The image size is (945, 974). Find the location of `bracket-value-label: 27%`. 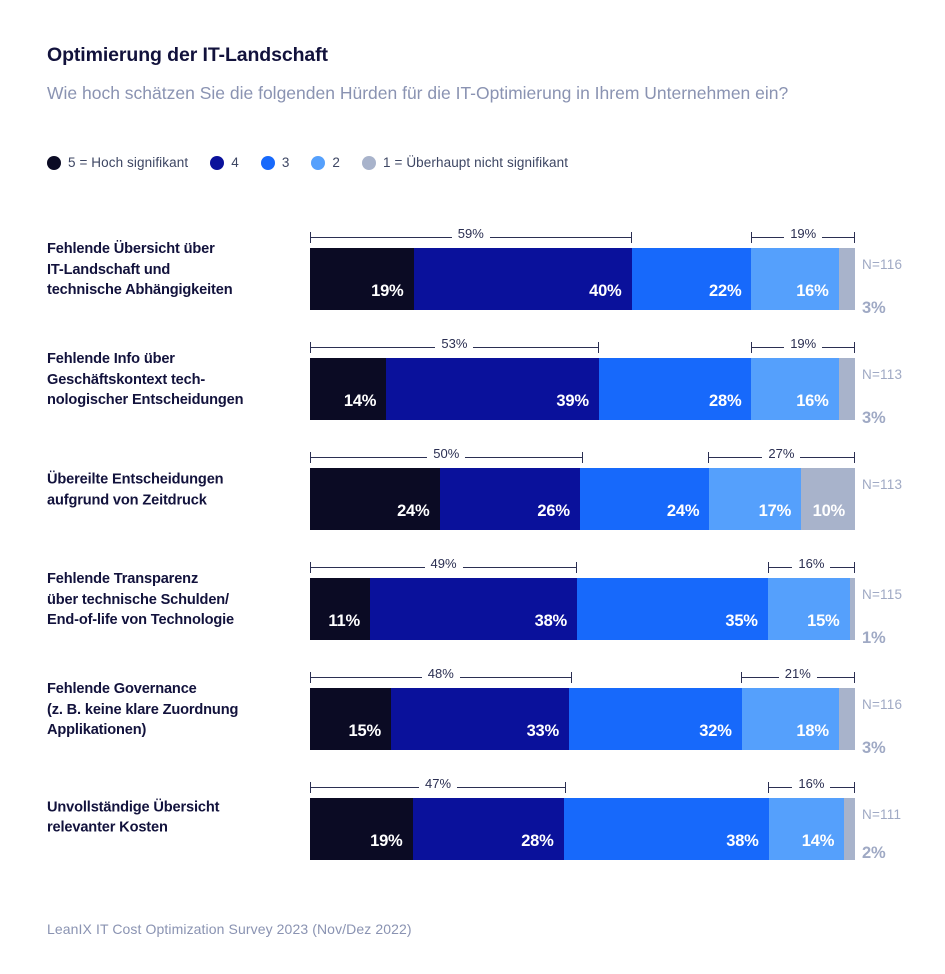

bracket-value-label: 27% is located at coordinates (781, 453).